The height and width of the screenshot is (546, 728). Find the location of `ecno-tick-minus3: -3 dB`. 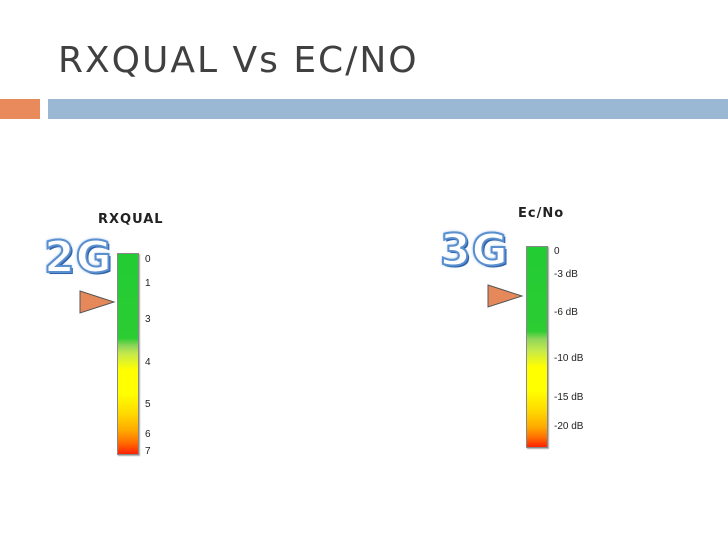

ecno-tick-minus3: -3 dB is located at coordinates (566, 274).